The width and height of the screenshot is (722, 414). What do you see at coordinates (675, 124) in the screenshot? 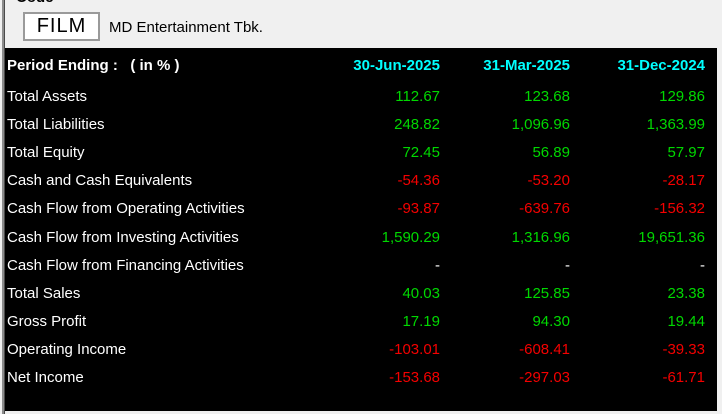
I see `row-value-3: 1,363.99` at bounding box center [675, 124].